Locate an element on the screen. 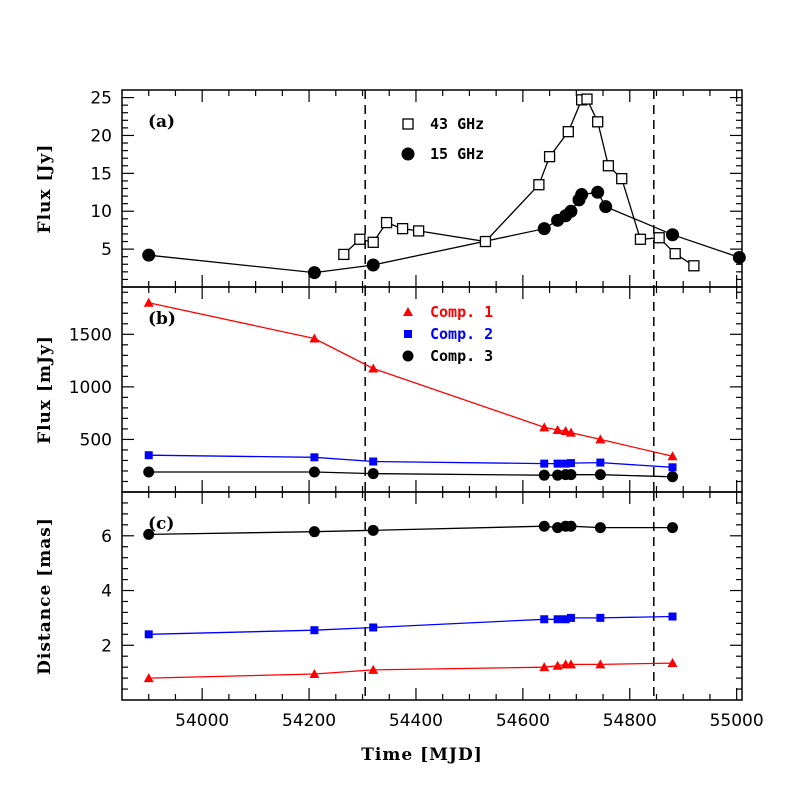 The height and width of the screenshot is (797, 797). y-tick-label: 6 is located at coordinates (106, 537).